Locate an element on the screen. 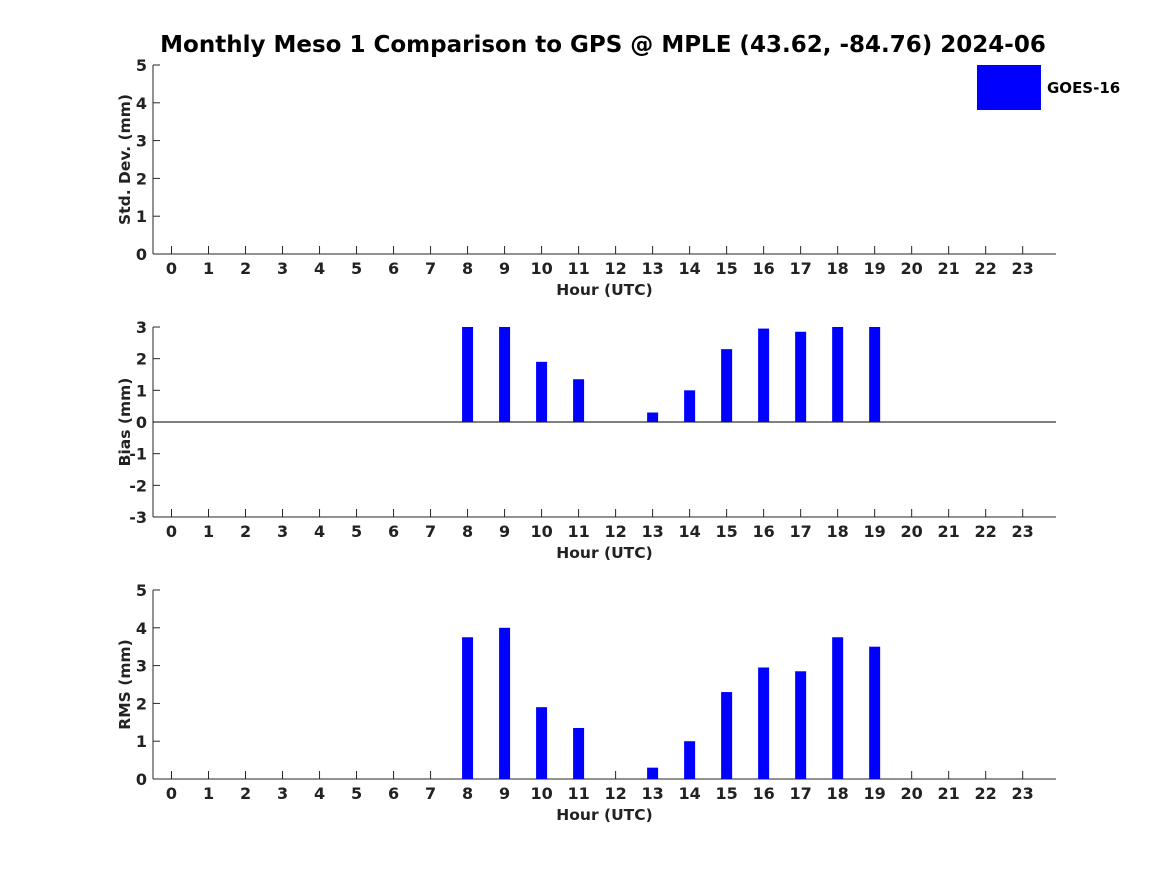  x-tick-label: 8 is located at coordinates (467, 531).